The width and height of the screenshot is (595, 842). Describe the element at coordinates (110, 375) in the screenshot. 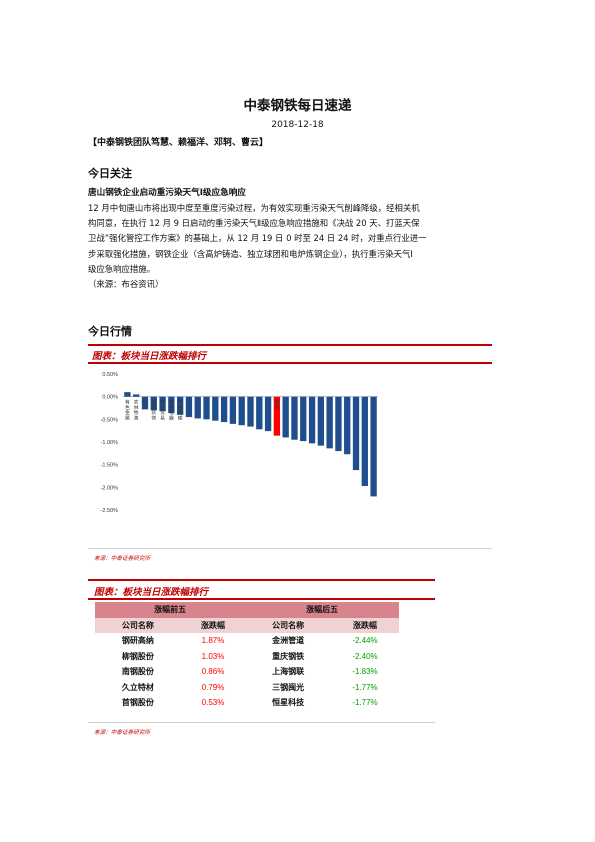

I see `y-tick-label: 0.50%` at that location.